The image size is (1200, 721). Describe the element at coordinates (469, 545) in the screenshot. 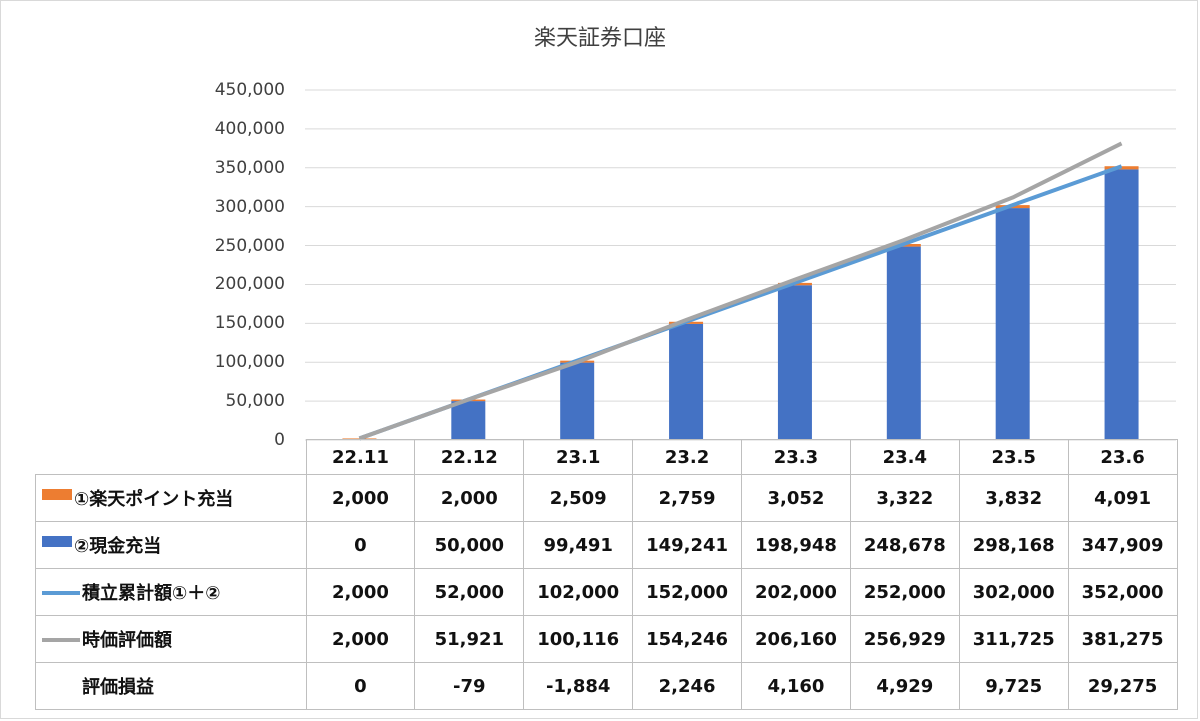

I see `table-cell: 50,000` at that location.